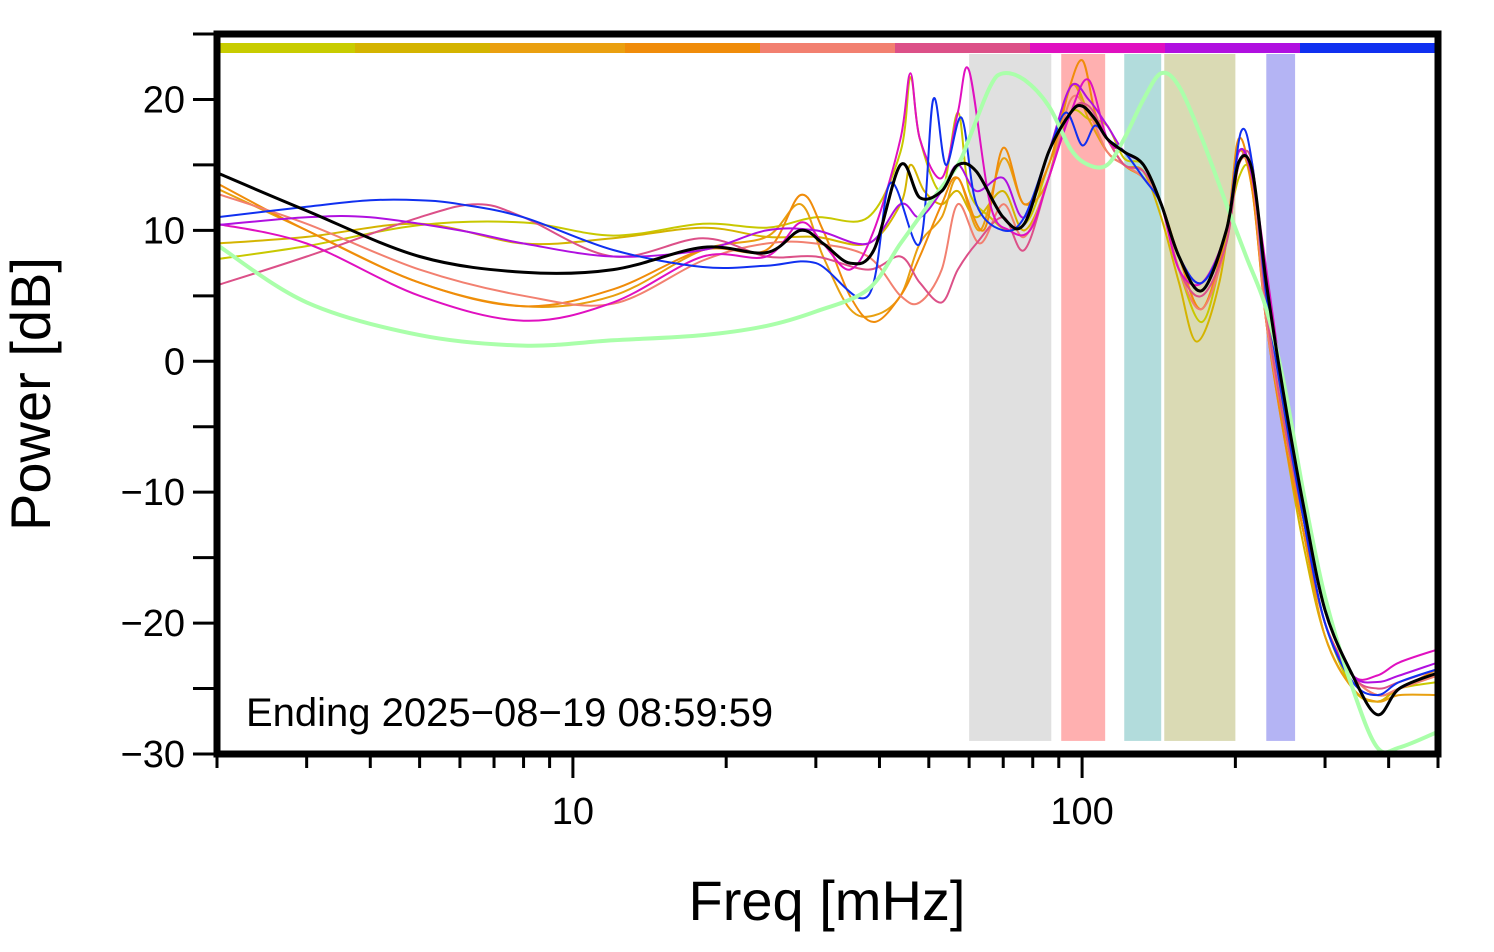 This screenshot has height=952, width=1494. What do you see at coordinates (153, 493) in the screenshot?
I see `y-tick-label: −10` at bounding box center [153, 493].